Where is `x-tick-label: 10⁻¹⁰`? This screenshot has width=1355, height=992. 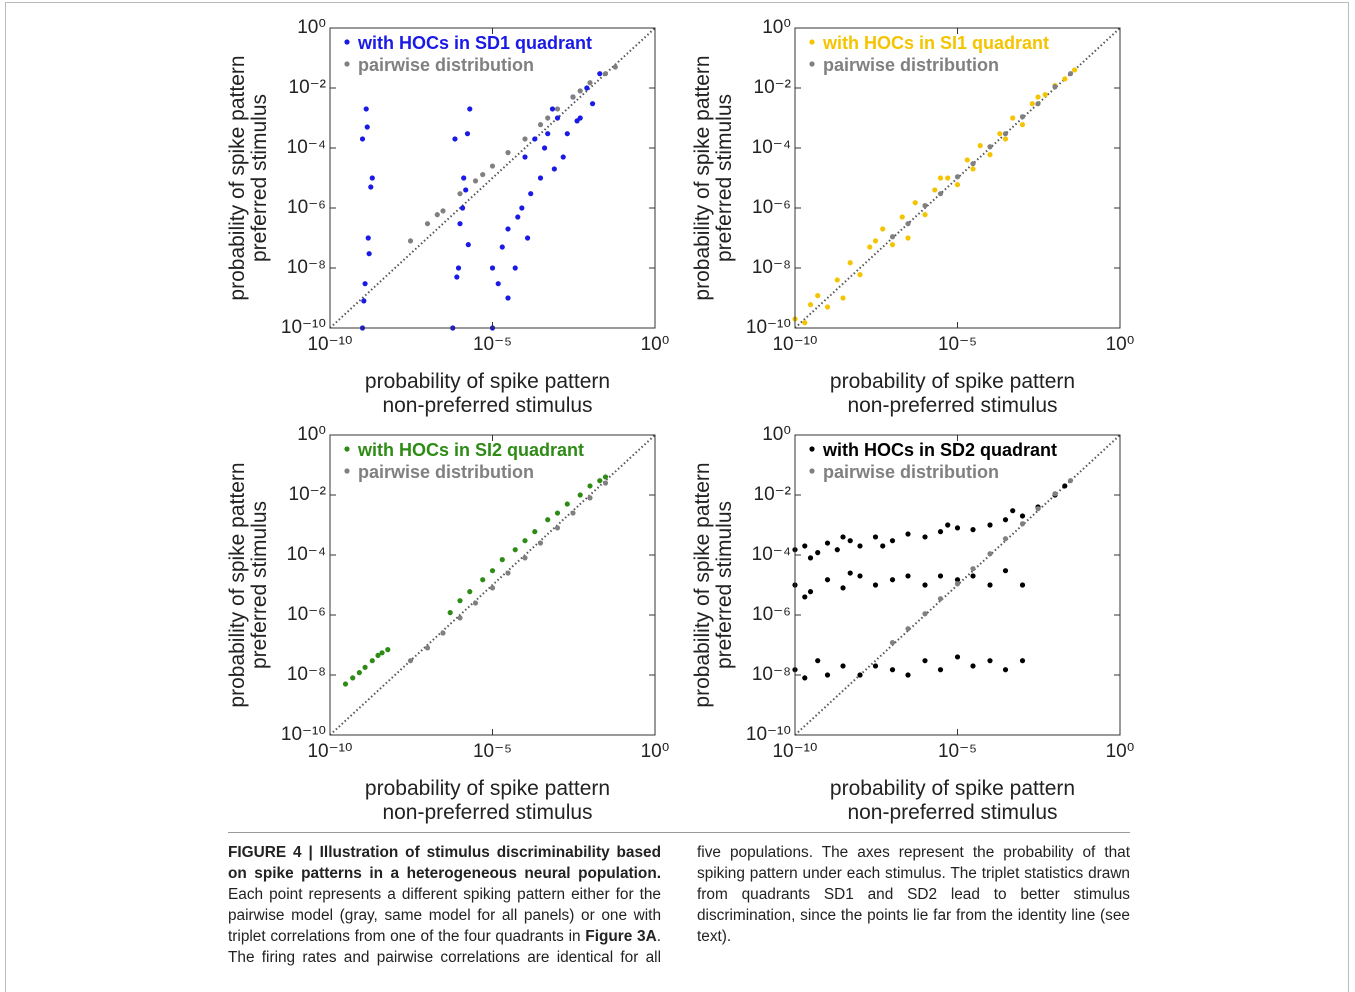 x-tick-label: 10⁻¹⁰ is located at coordinates (329, 344).